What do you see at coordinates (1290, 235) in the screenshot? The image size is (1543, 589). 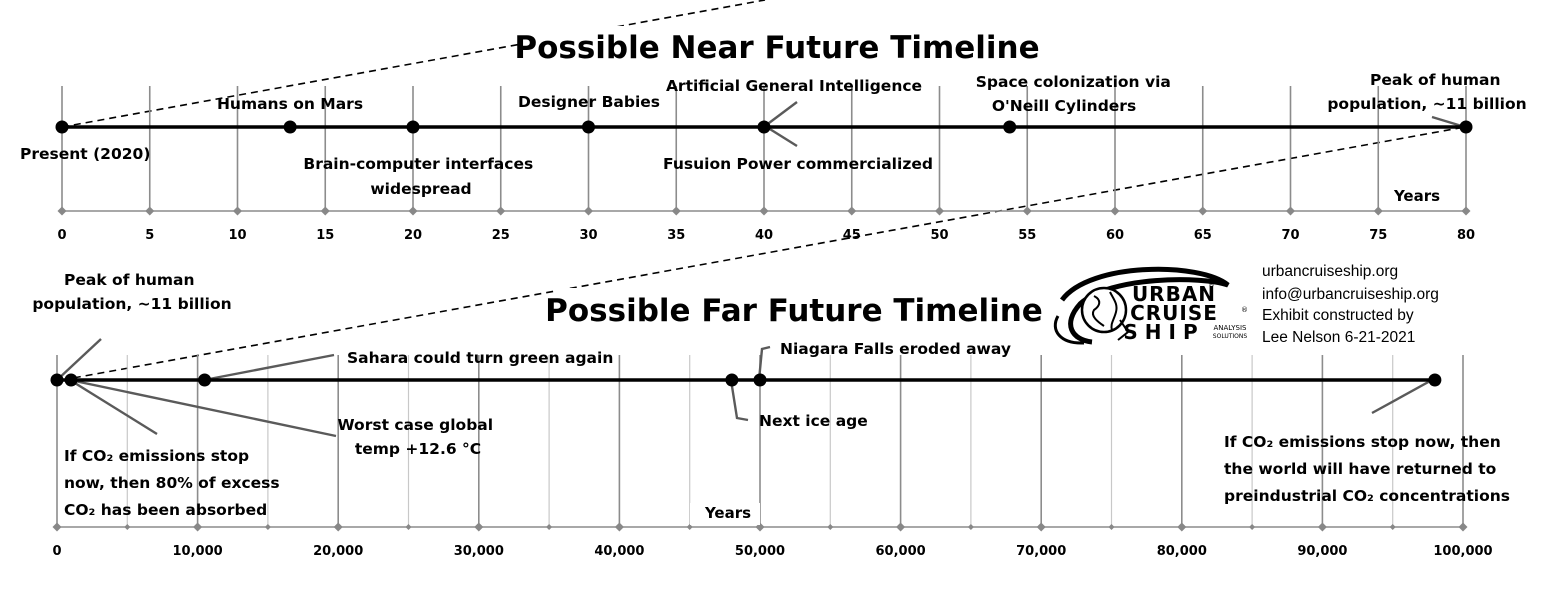 I see `near-tick-label: 70` at bounding box center [1290, 235].